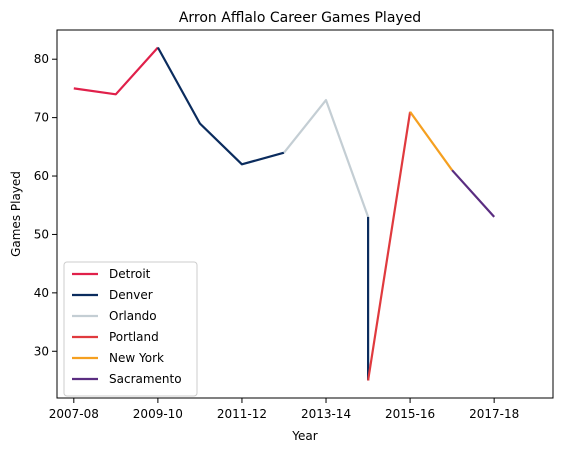  What do you see at coordinates (16, 214) in the screenshot?
I see `y-axis-label: Games Played` at bounding box center [16, 214].